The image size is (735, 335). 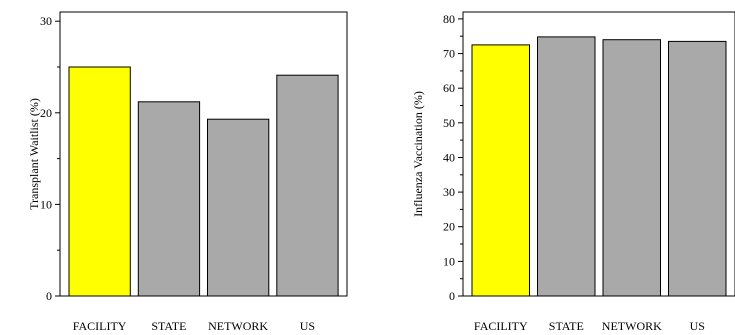 I want to click on y-tick-label: 50, so click(x=449, y=123).